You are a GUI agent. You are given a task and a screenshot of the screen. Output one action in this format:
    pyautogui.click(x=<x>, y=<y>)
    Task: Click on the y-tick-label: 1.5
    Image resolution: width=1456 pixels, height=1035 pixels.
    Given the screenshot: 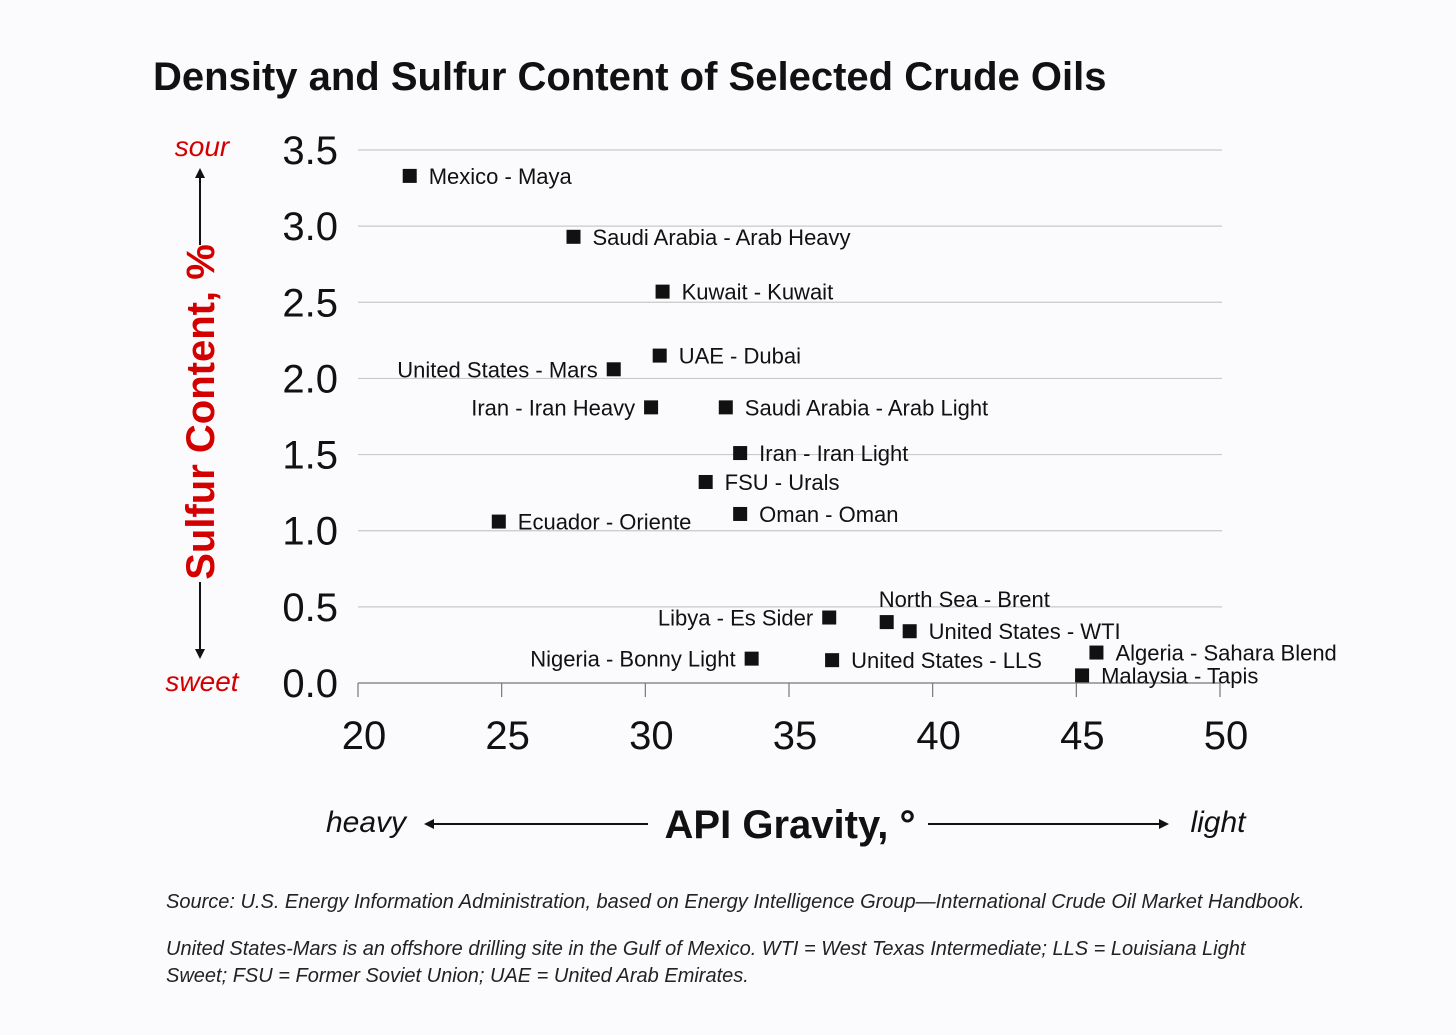 What is the action you would take?
    pyautogui.click(x=310, y=456)
    